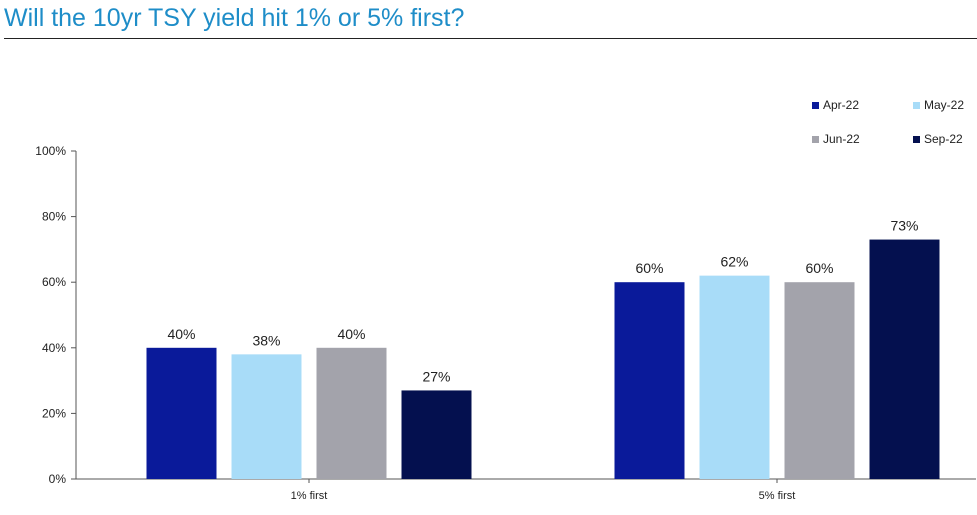  I want to click on legend-label: Apr-22, so click(841, 105).